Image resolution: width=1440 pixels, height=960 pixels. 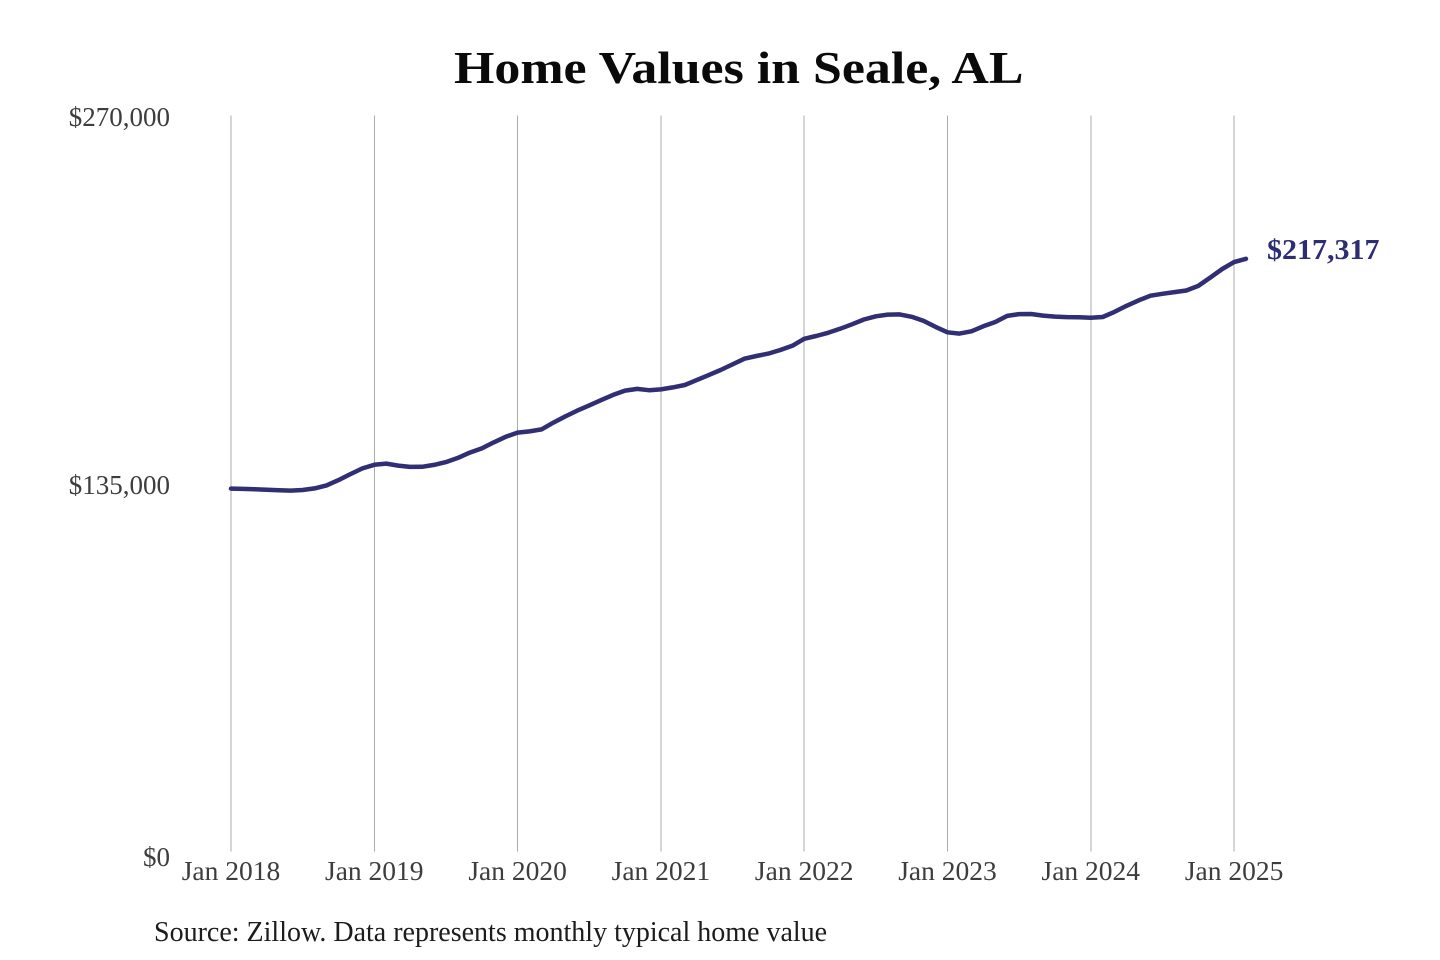 What do you see at coordinates (231, 870) in the screenshot?
I see `svg-text: Jan 2018` at bounding box center [231, 870].